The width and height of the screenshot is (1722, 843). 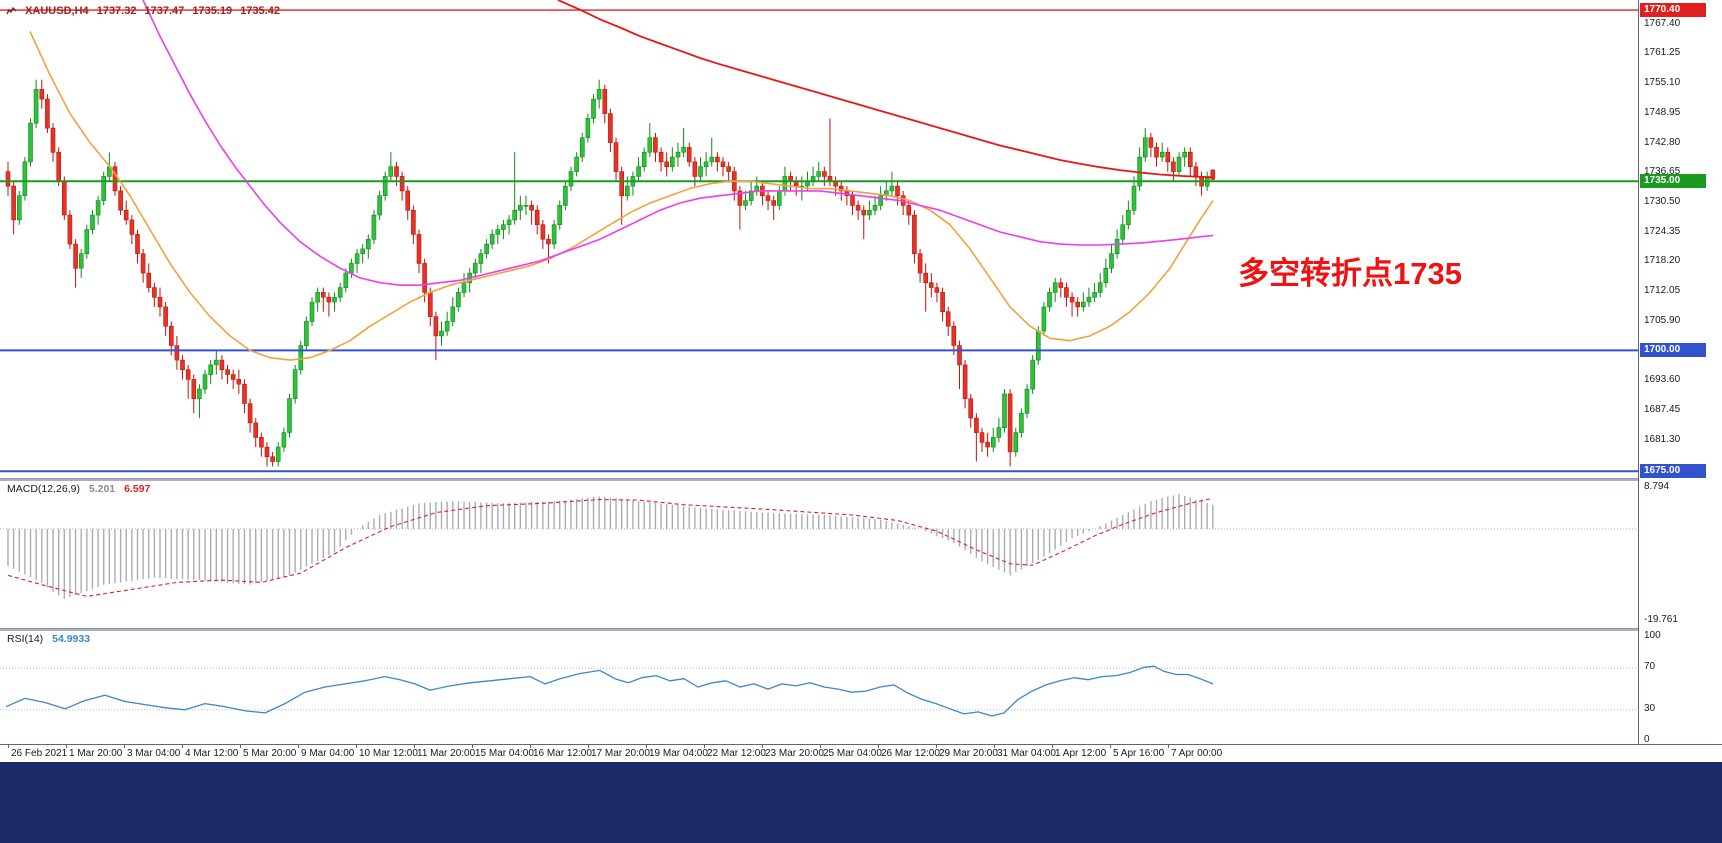 What do you see at coordinates (1026, 753) in the screenshot?
I see `time-label: 31 Mar 04:00` at bounding box center [1026, 753].